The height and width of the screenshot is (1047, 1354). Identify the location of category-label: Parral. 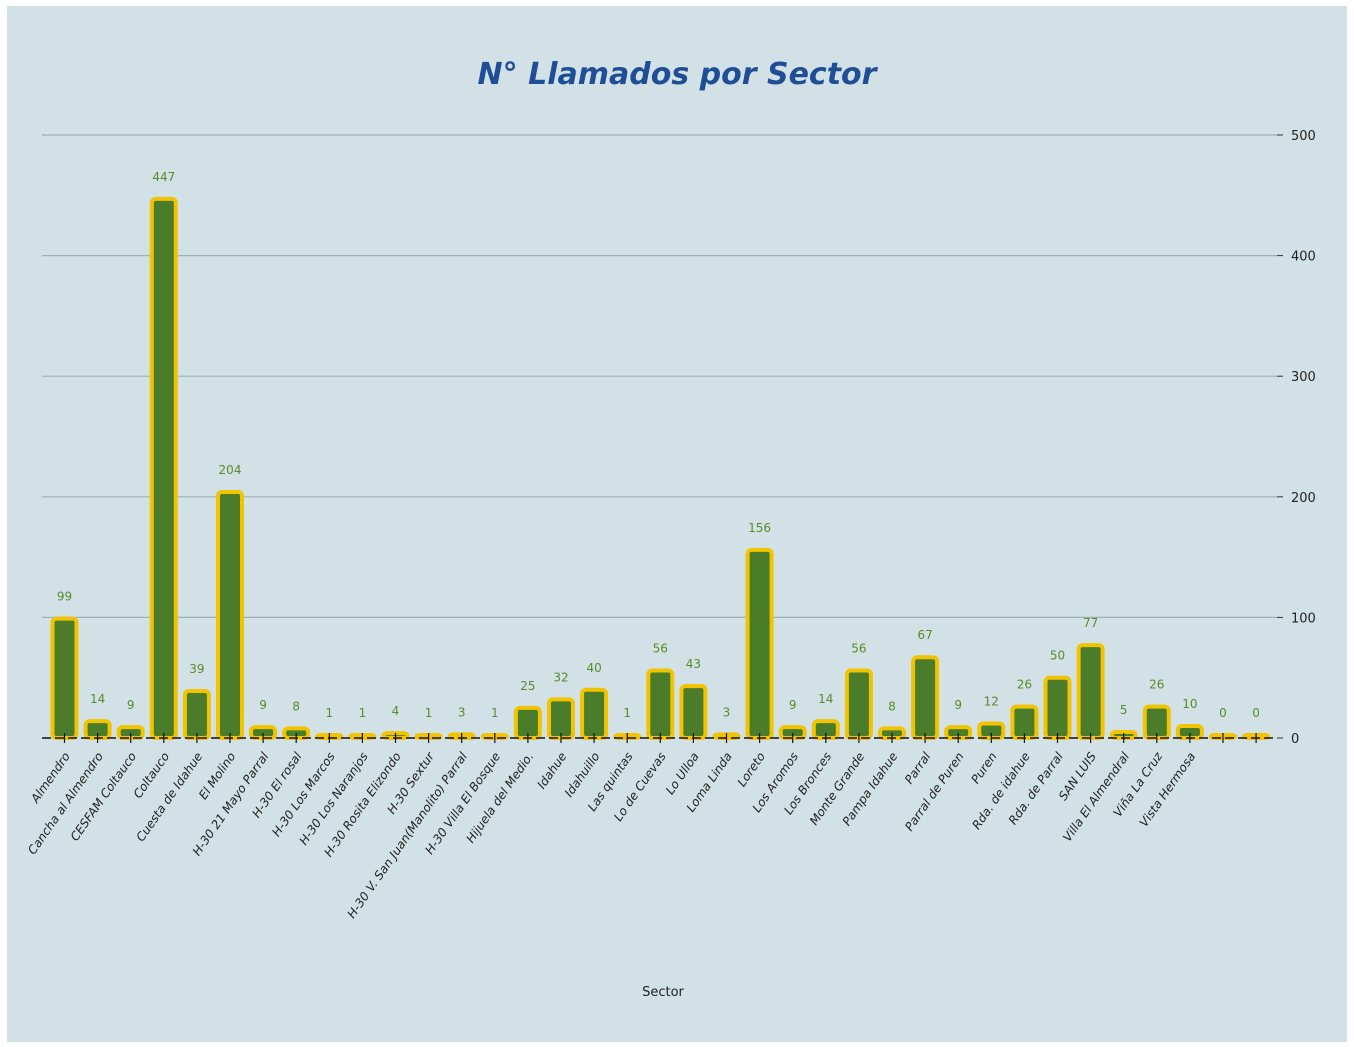
(918, 767).